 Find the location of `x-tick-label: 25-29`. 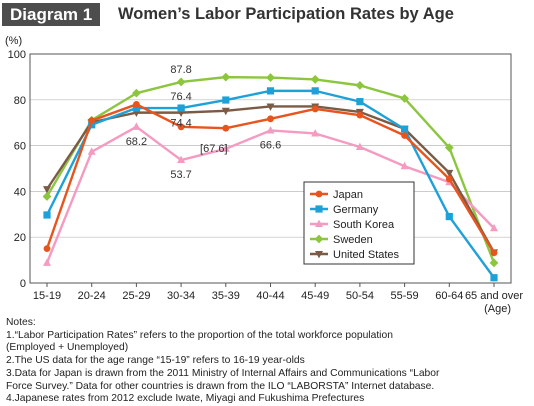

x-tick-label: 25-29 is located at coordinates (136, 296).